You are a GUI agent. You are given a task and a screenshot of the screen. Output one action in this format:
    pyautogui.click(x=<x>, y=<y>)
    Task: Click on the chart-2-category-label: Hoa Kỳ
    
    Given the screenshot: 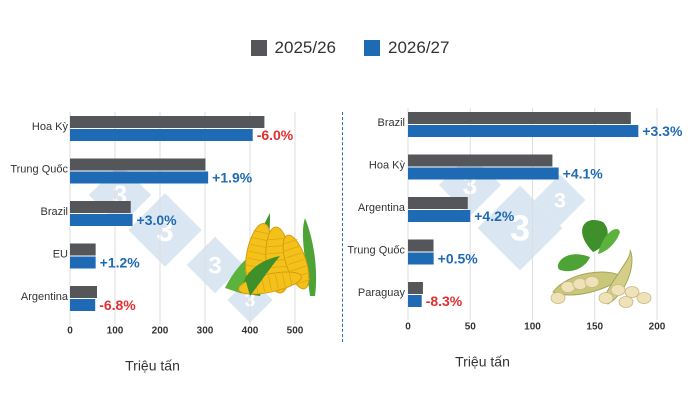 What is the action you would take?
    pyautogui.click(x=387, y=166)
    